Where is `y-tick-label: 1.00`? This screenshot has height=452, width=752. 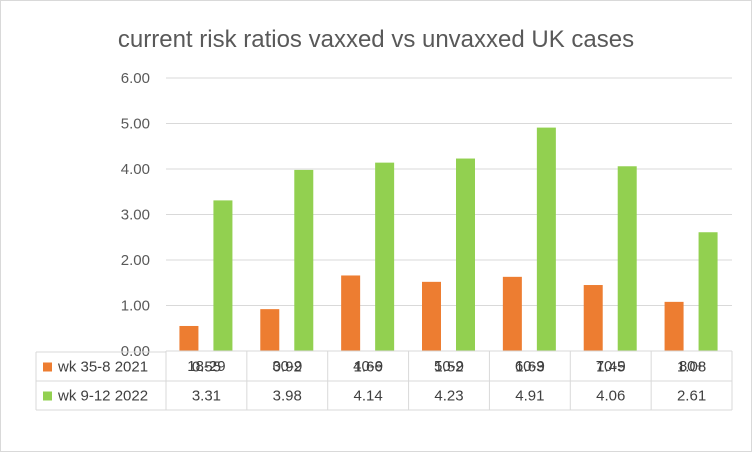 y-tick-label: 1.00 is located at coordinates (135, 306).